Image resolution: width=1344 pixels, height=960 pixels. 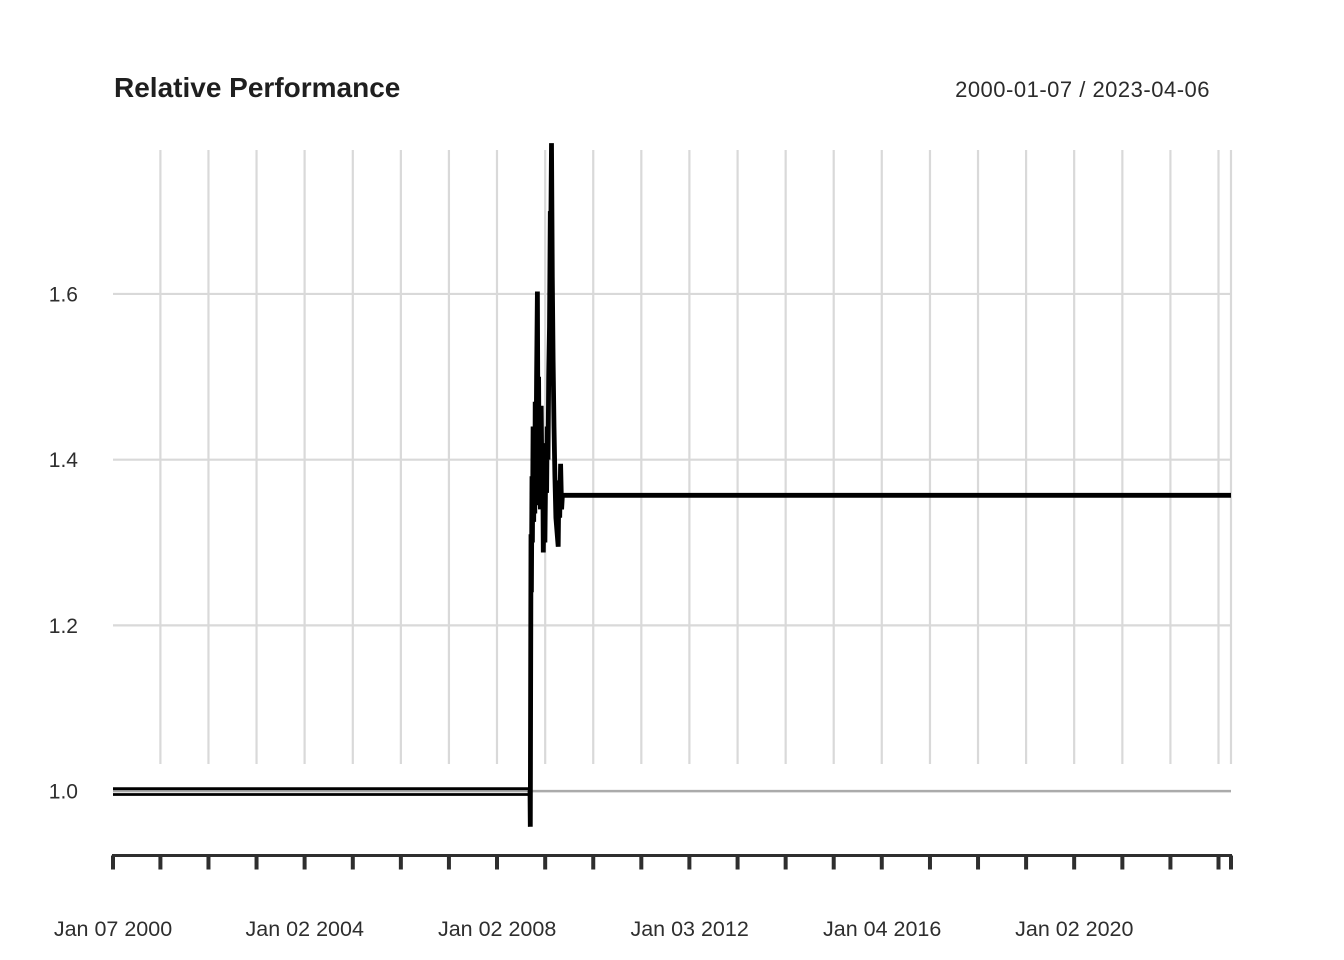 I want to click on x-tick-label: Jan 02 2020, so click(x=1074, y=929).